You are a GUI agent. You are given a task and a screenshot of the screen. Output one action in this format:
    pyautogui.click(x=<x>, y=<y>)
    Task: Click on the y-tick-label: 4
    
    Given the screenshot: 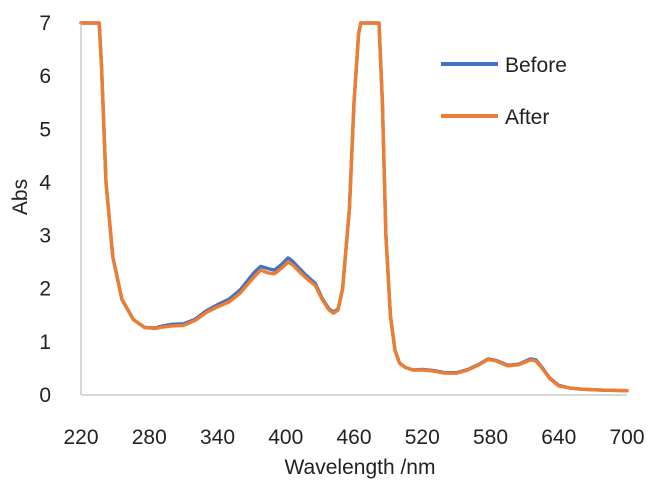 What is the action you would take?
    pyautogui.click(x=45, y=182)
    